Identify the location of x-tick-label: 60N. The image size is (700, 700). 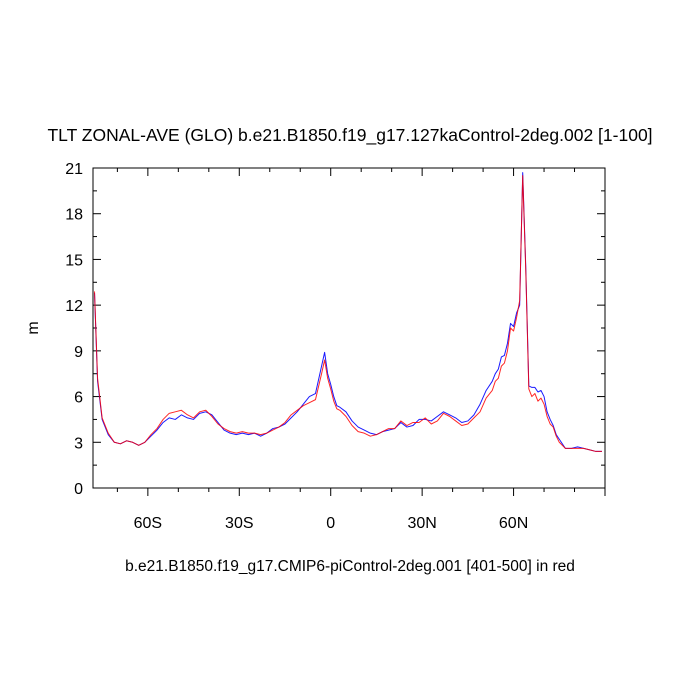
(513, 523).